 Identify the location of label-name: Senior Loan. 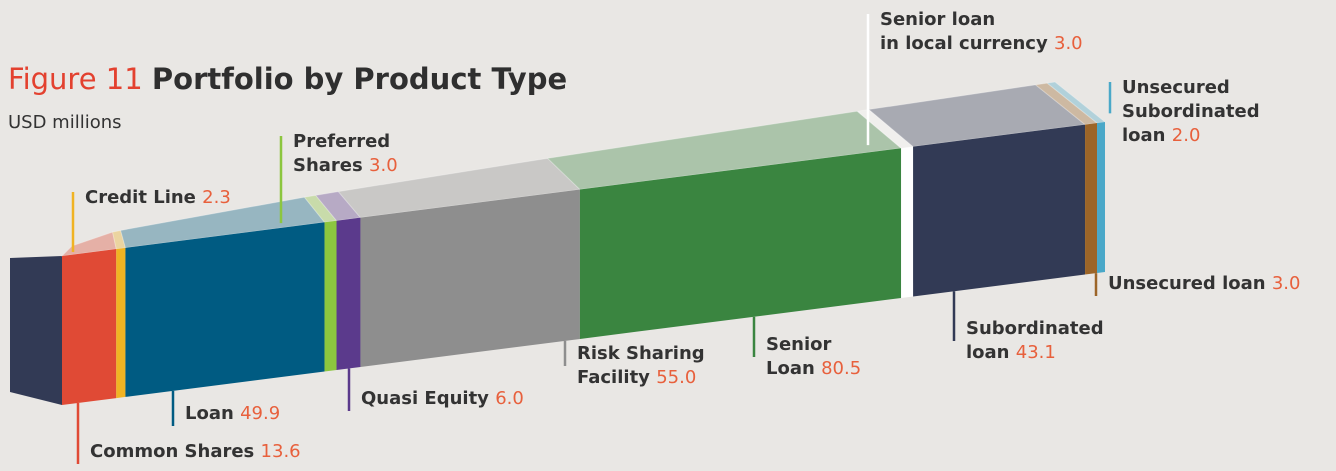
(799, 356).